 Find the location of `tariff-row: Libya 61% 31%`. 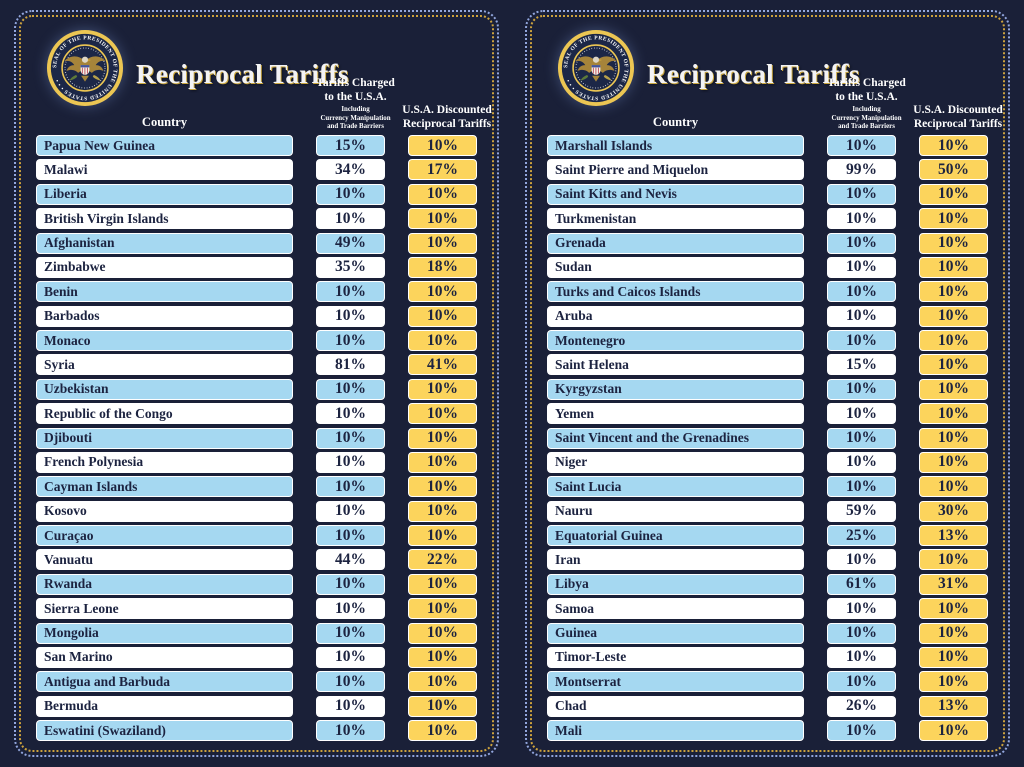

tariff-row: Libya 61% 31% is located at coordinates (767, 584).